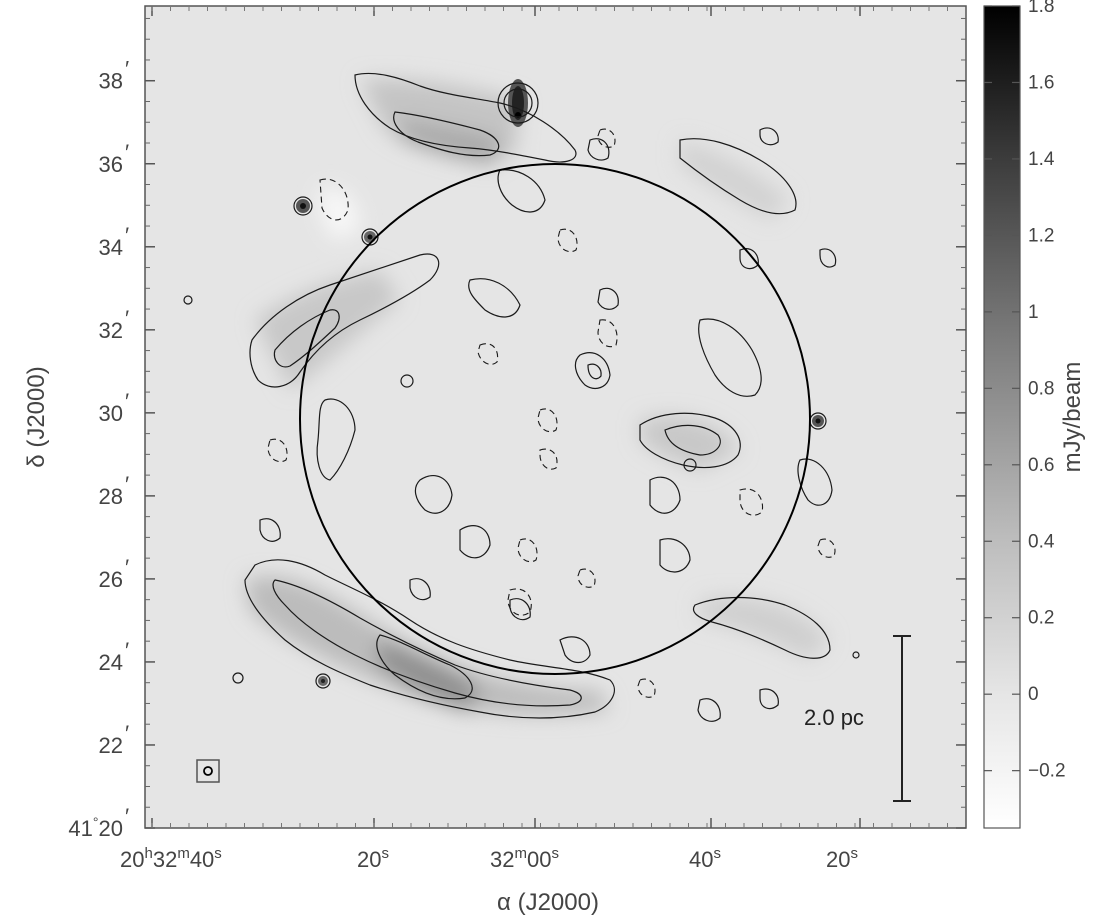 This screenshot has height=917, width=1094. What do you see at coordinates (111, 496) in the screenshot?
I see `y-tick-label: 28` at bounding box center [111, 496].